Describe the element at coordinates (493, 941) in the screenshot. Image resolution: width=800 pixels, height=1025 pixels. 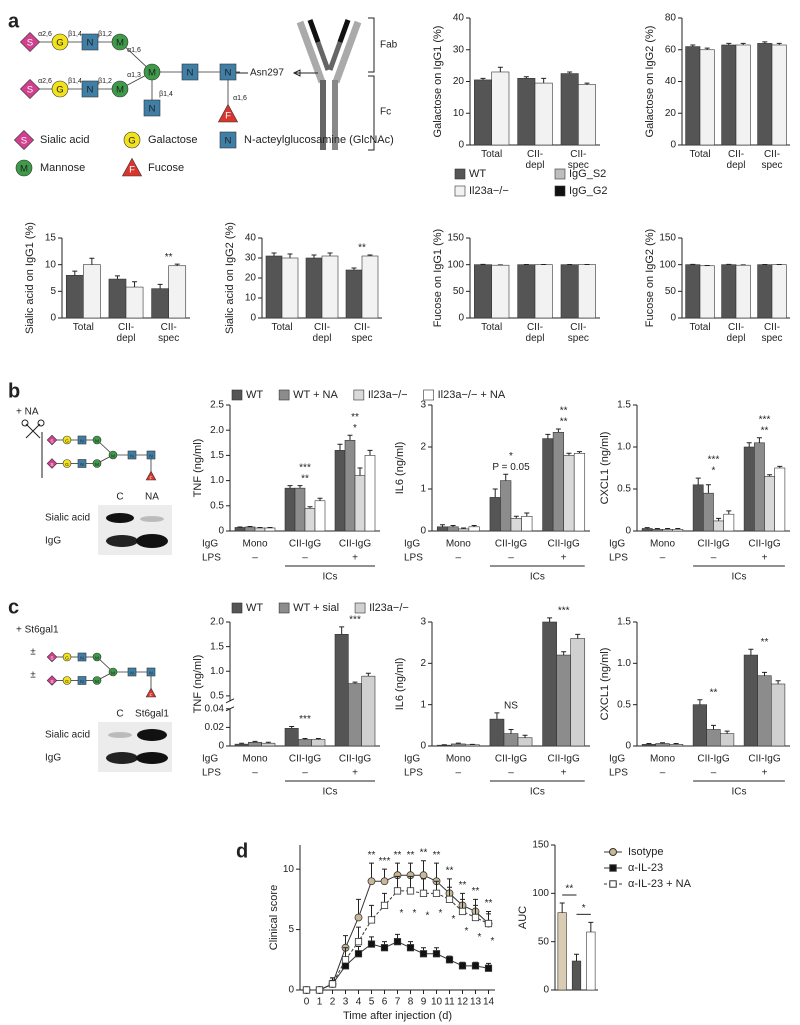
I see `significance: *` at that location.